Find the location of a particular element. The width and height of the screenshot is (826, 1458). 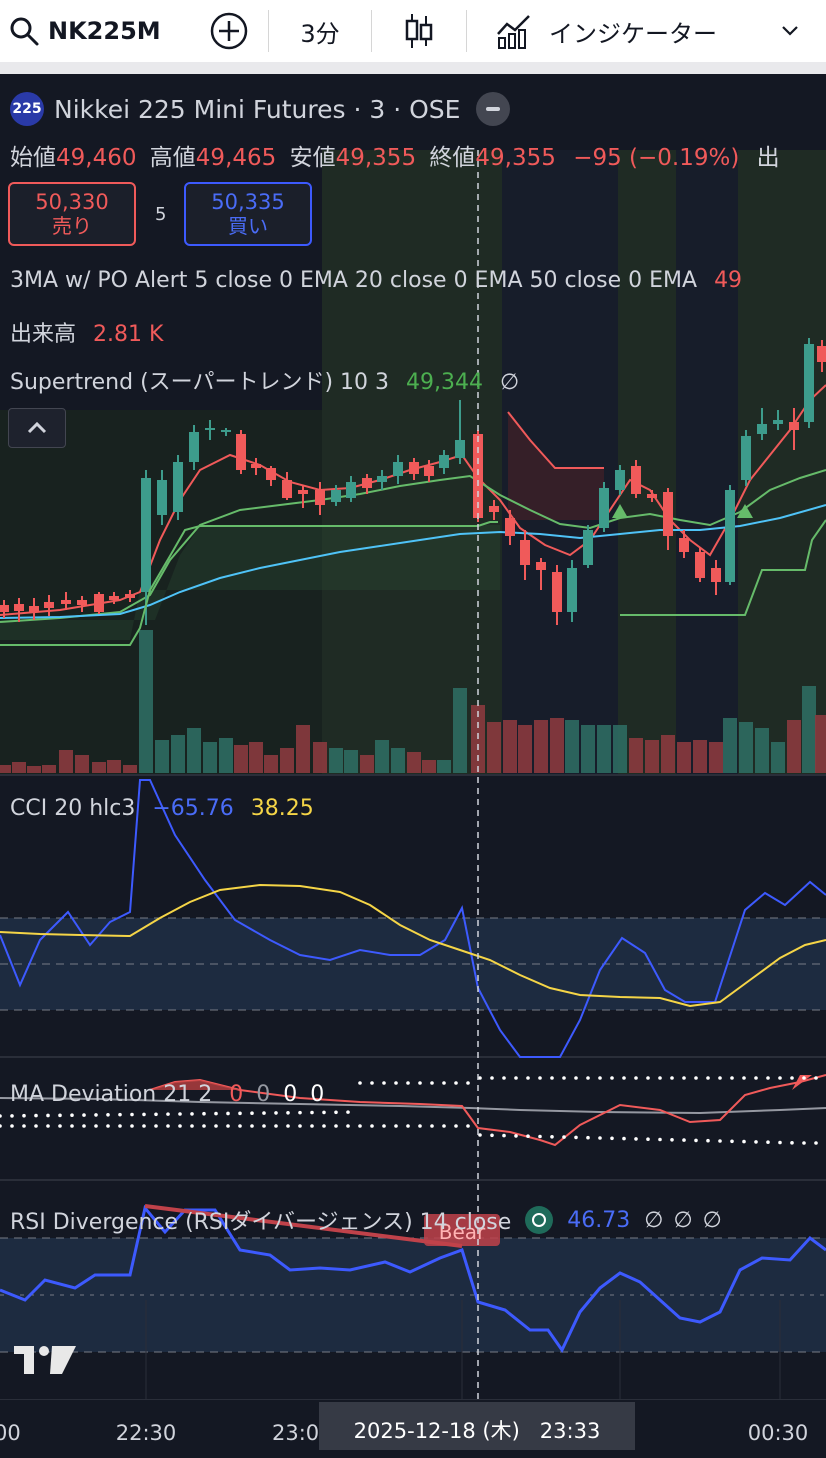

chart-type-button is located at coordinates (419, 31).